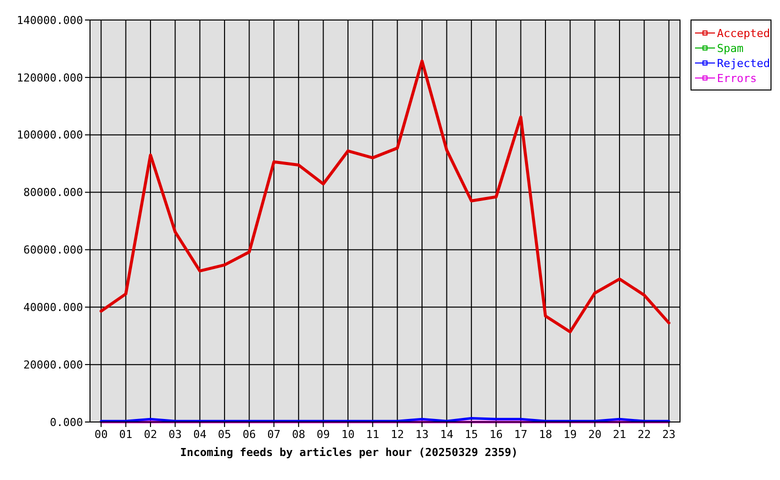  What do you see at coordinates (737, 78) in the screenshot?
I see `legend-label: Errors` at bounding box center [737, 78].